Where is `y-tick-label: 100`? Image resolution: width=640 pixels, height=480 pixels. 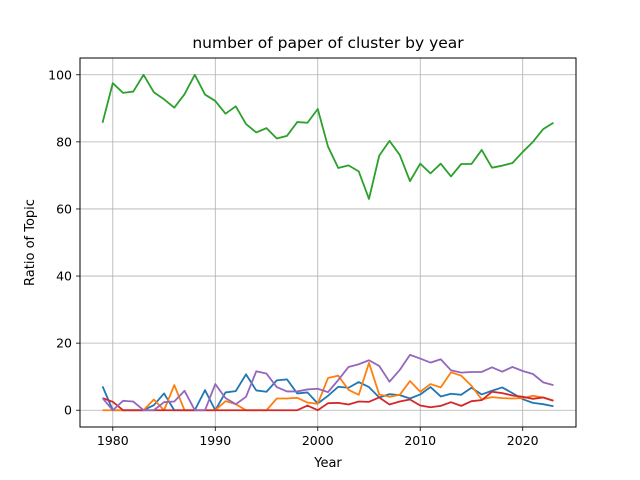 y-tick-label: 100 is located at coordinates (60, 74).